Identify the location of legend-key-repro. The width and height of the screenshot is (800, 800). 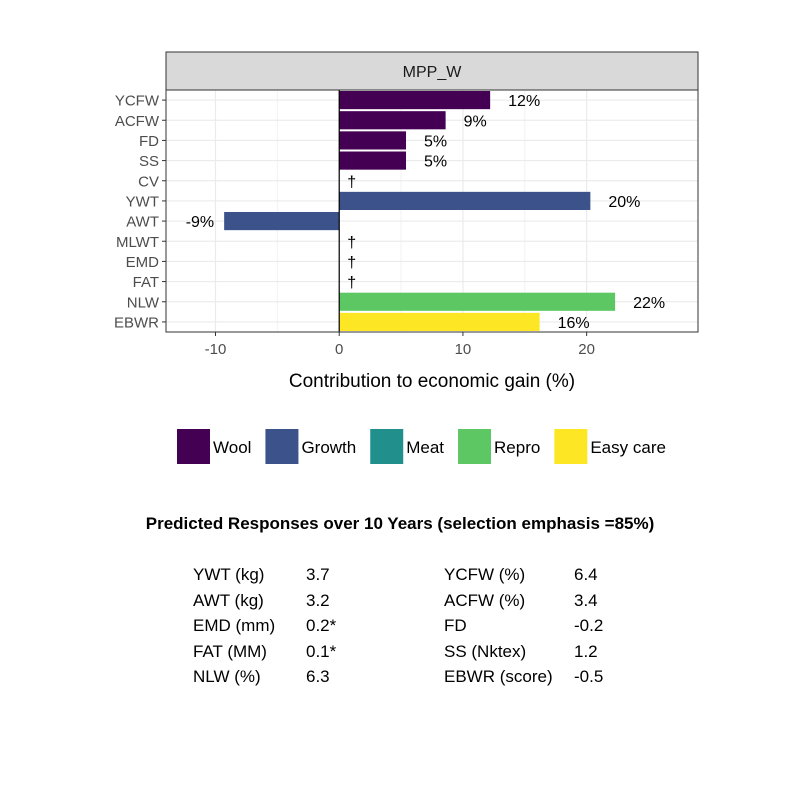
(475, 446).